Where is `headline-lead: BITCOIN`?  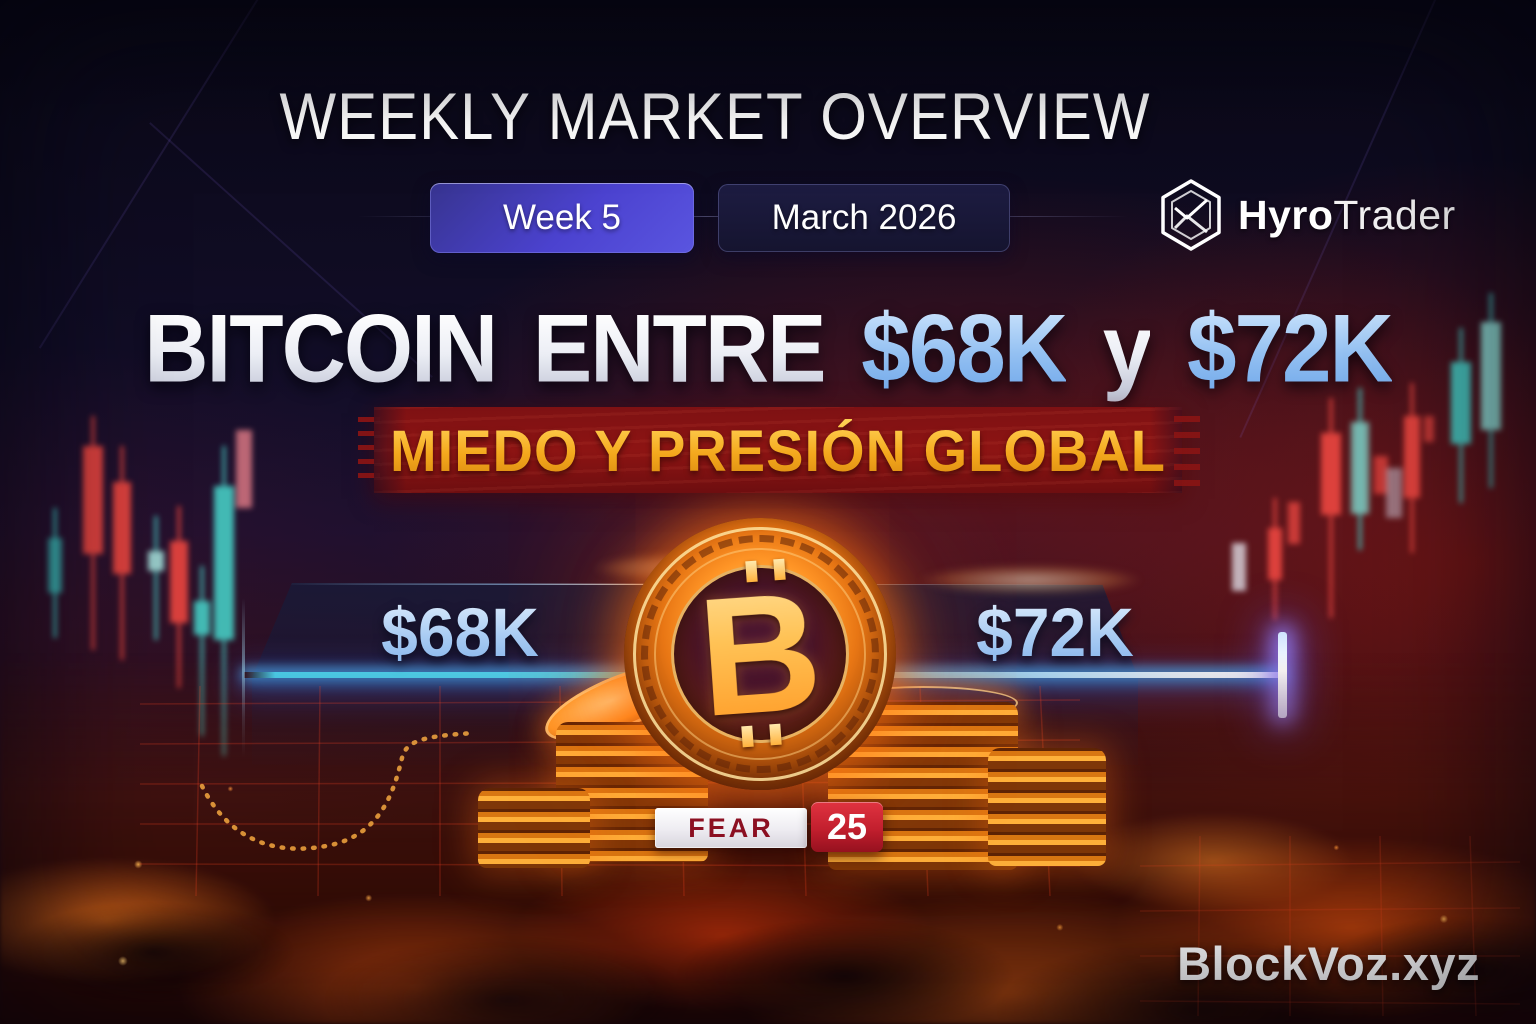
headline-lead: BITCOIN is located at coordinates (321, 348).